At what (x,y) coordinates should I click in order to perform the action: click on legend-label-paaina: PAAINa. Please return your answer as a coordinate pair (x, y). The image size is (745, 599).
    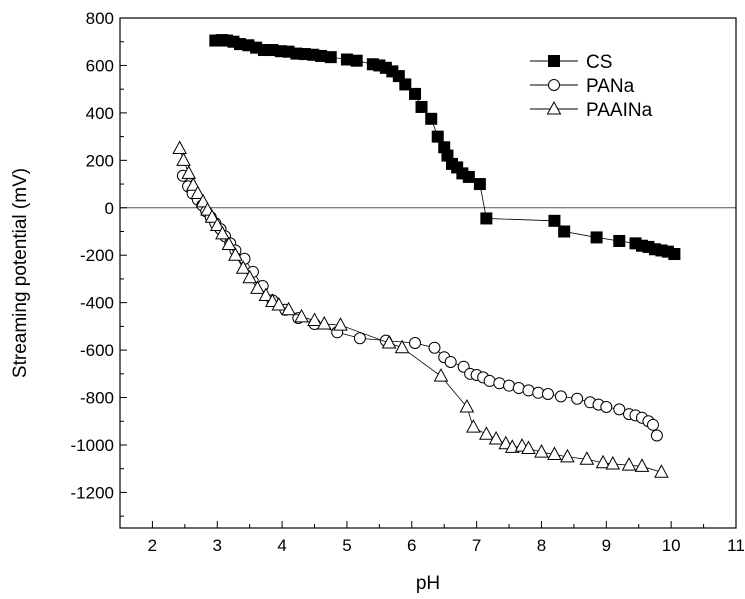
    Looking at the image, I should click on (619, 110).